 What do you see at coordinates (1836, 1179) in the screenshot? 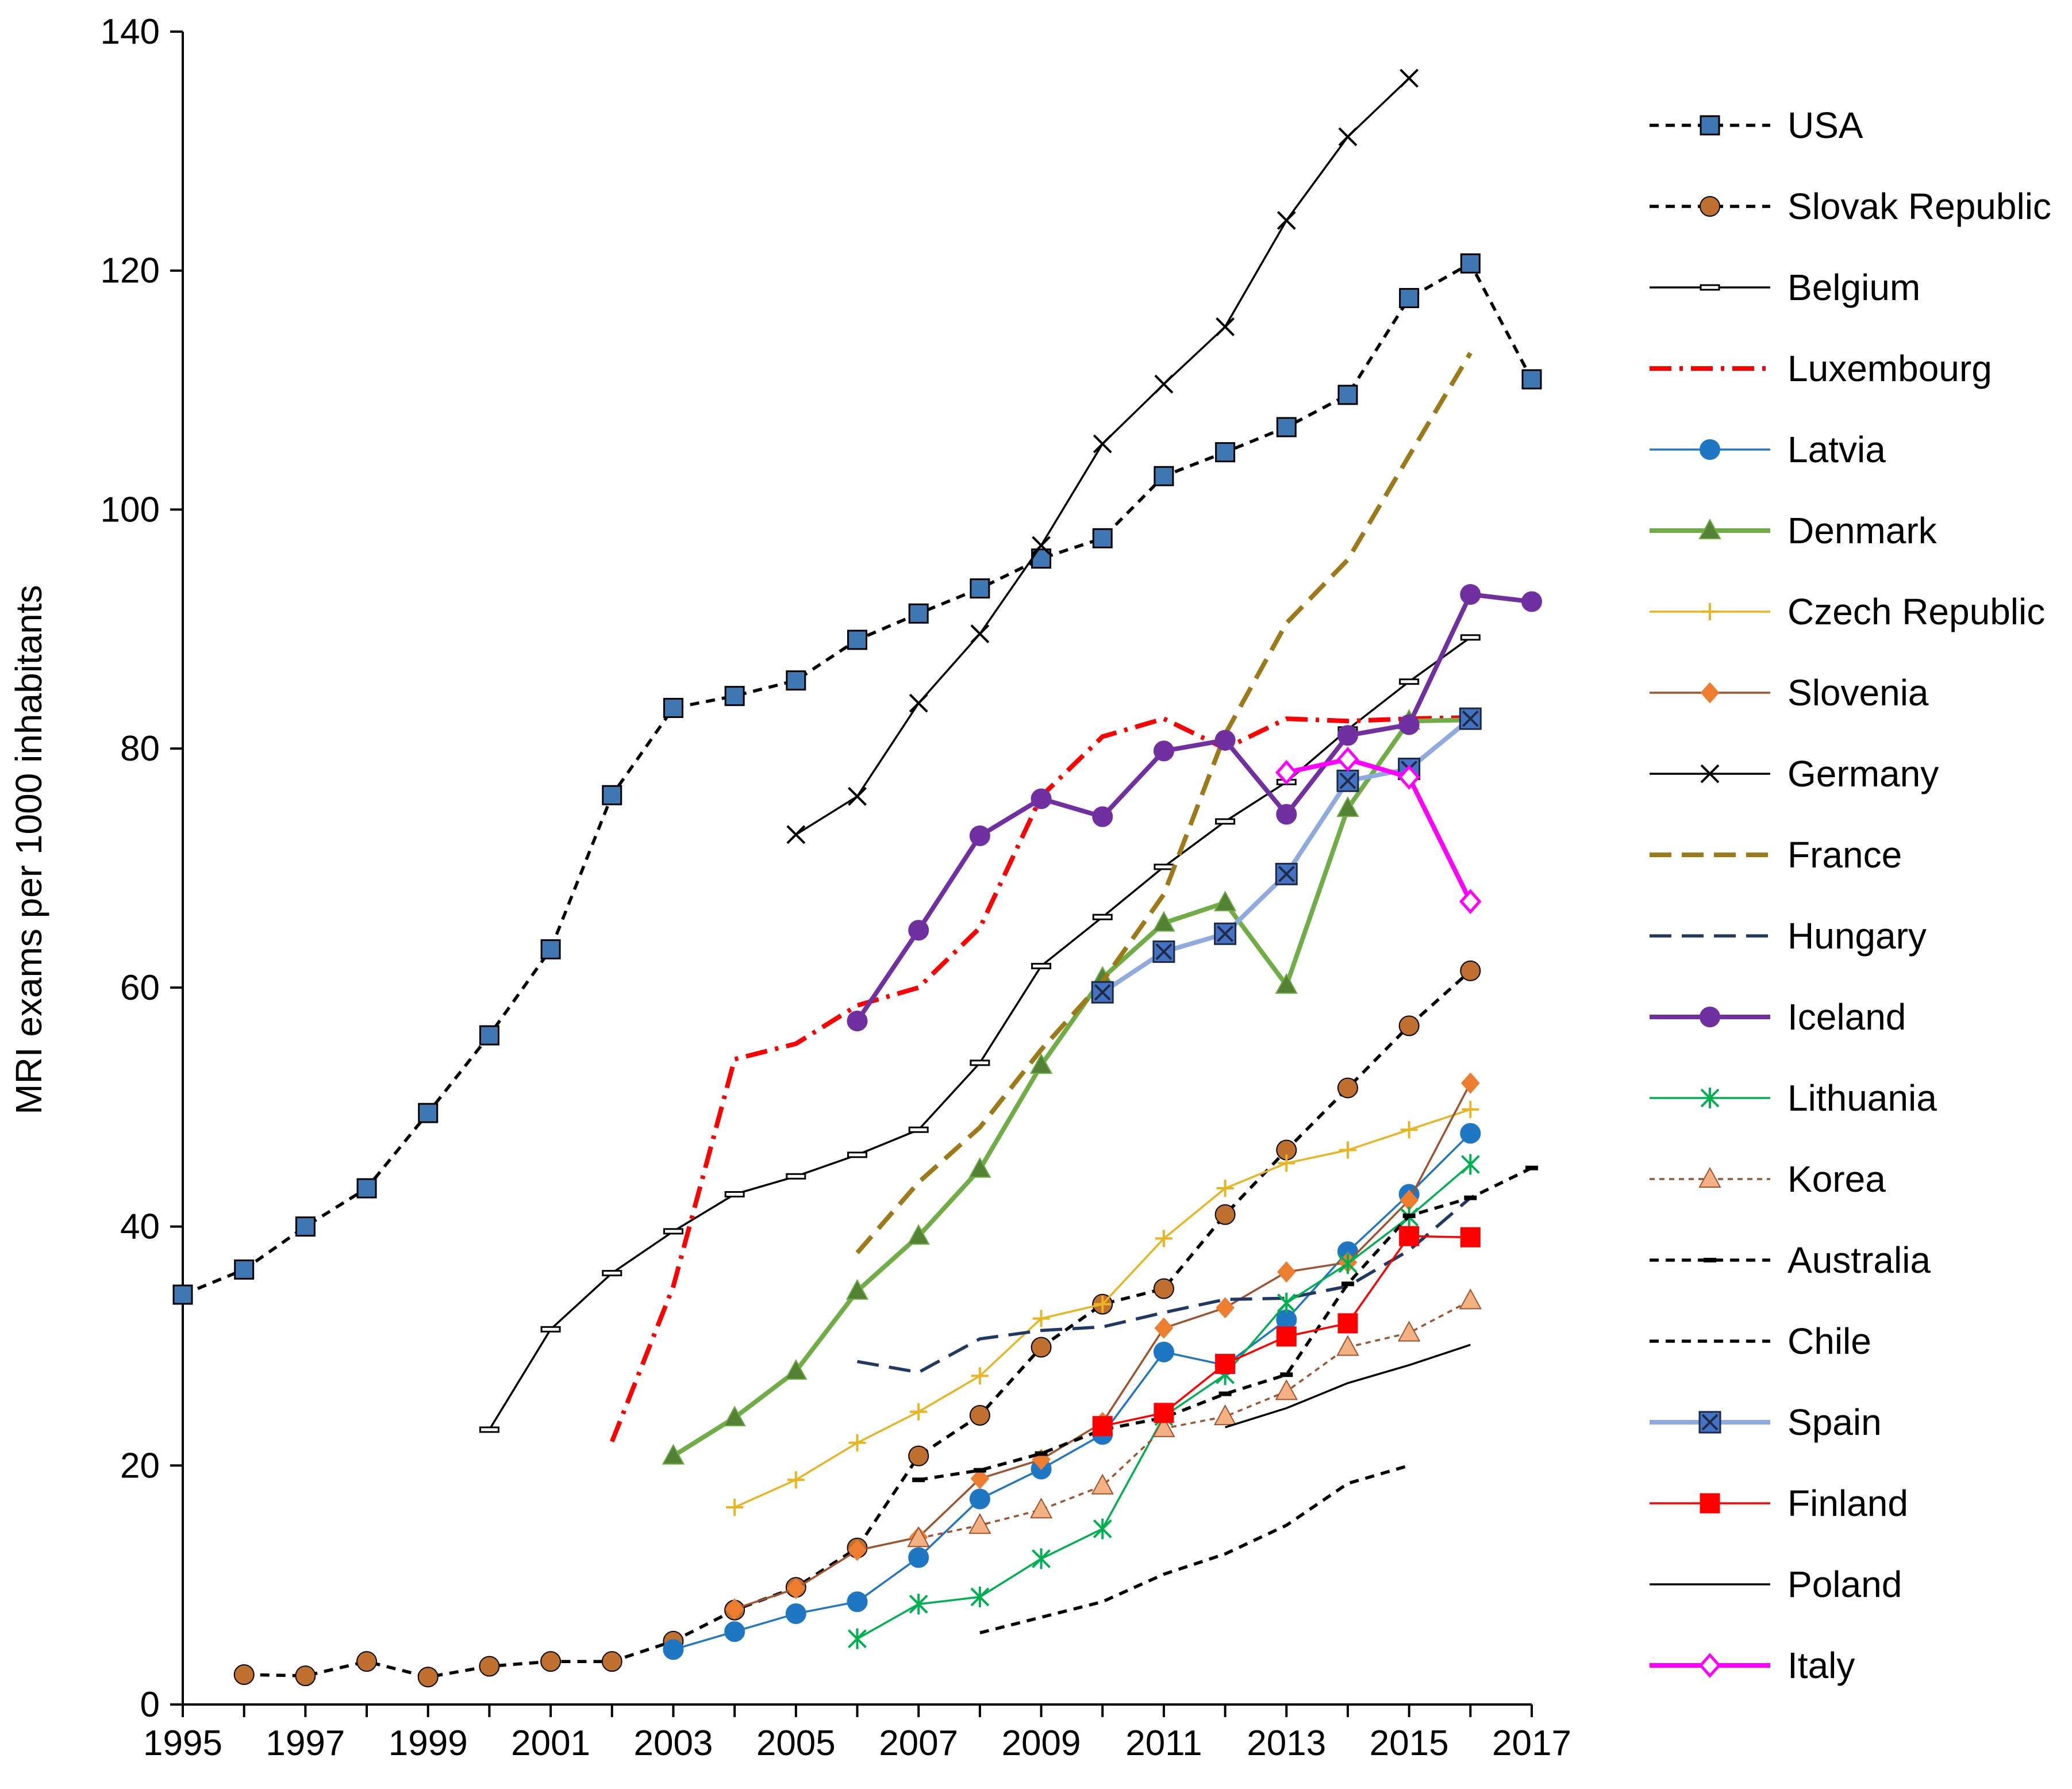
I see `legend-label: Korea` at bounding box center [1836, 1179].